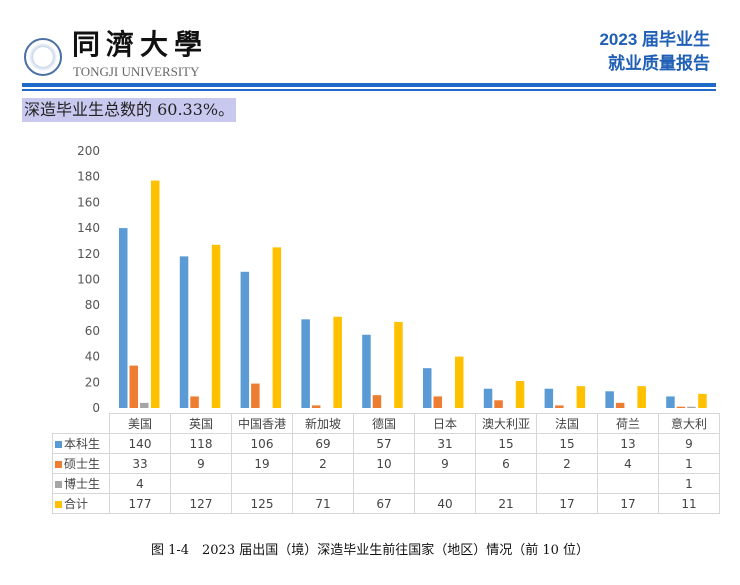 This screenshot has height=585, width=740. Describe the element at coordinates (216, 326) in the screenshot. I see `bar-合计-英国` at that location.